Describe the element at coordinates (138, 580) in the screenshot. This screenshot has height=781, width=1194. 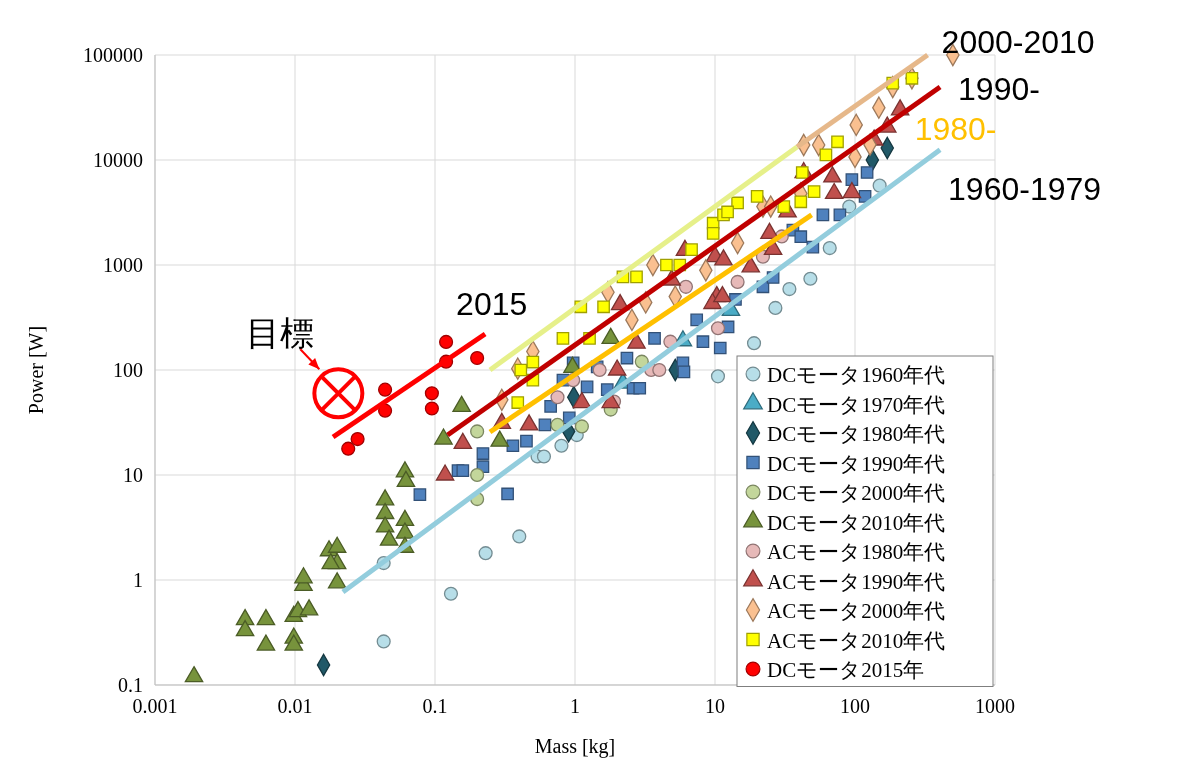
I see `y-tick-label: 1` at that location.